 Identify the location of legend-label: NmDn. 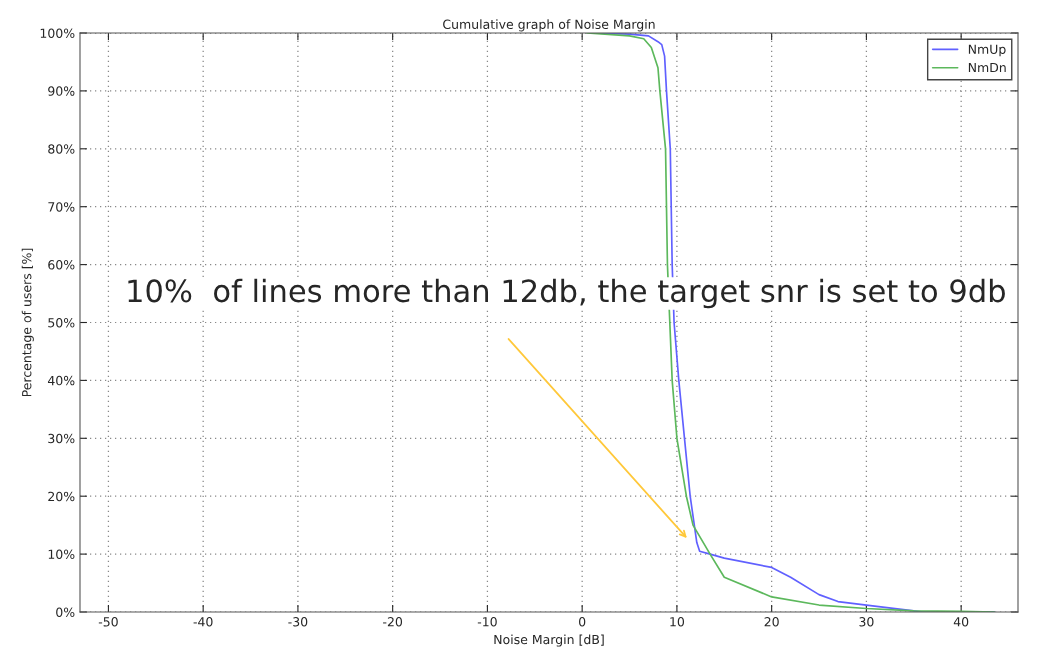
(987, 67).